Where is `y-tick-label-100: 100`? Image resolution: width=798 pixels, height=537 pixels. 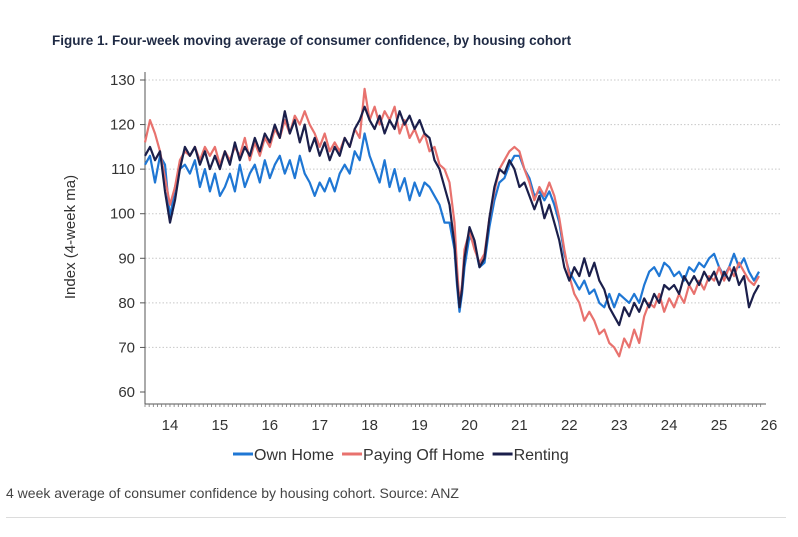
y-tick-label-100: 100 is located at coordinates (122, 214).